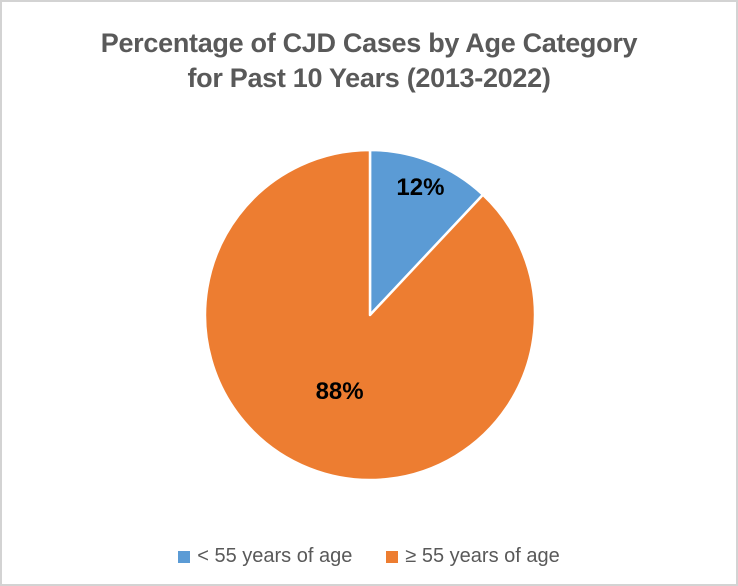 The width and height of the screenshot is (738, 586). I want to click on chart-legend: < 55 years of age ≥ 55 years of age, so click(369, 556).